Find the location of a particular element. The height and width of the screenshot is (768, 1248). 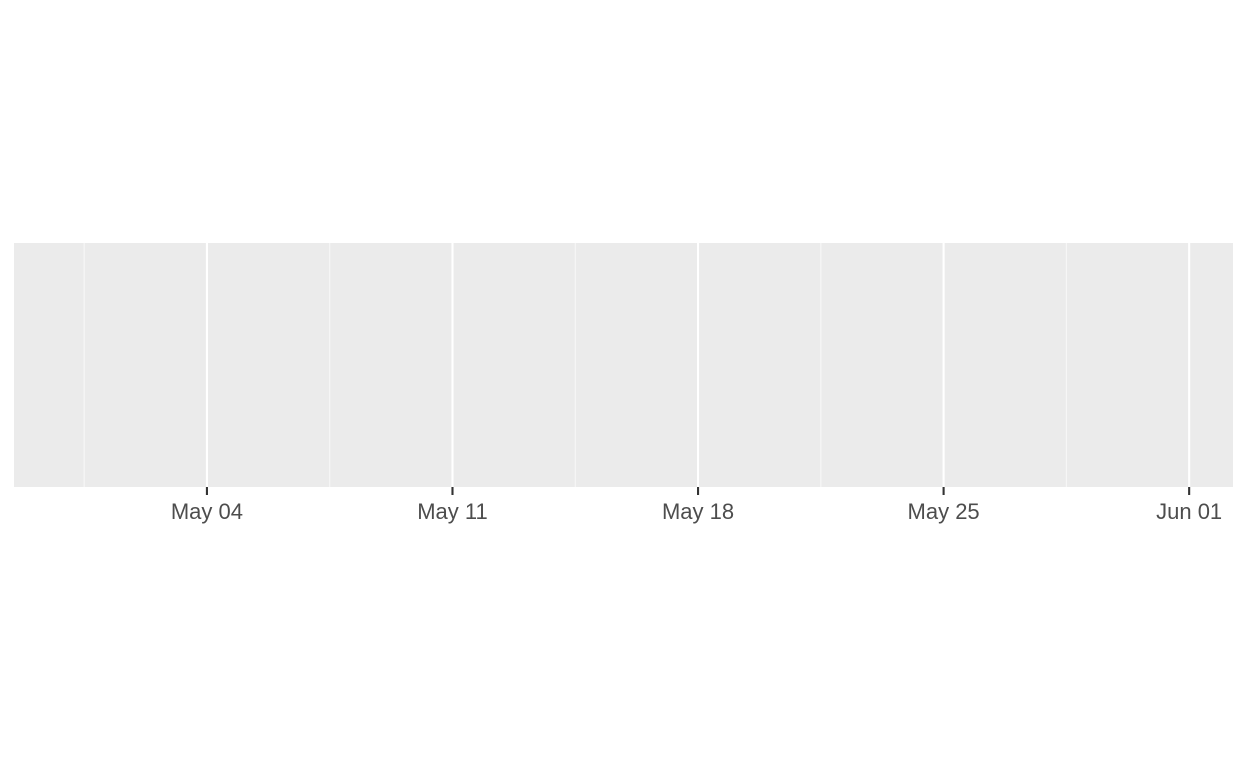

x-axis: May 04 May 11 May 18 May 25 Jun 01 is located at coordinates (696, 505).